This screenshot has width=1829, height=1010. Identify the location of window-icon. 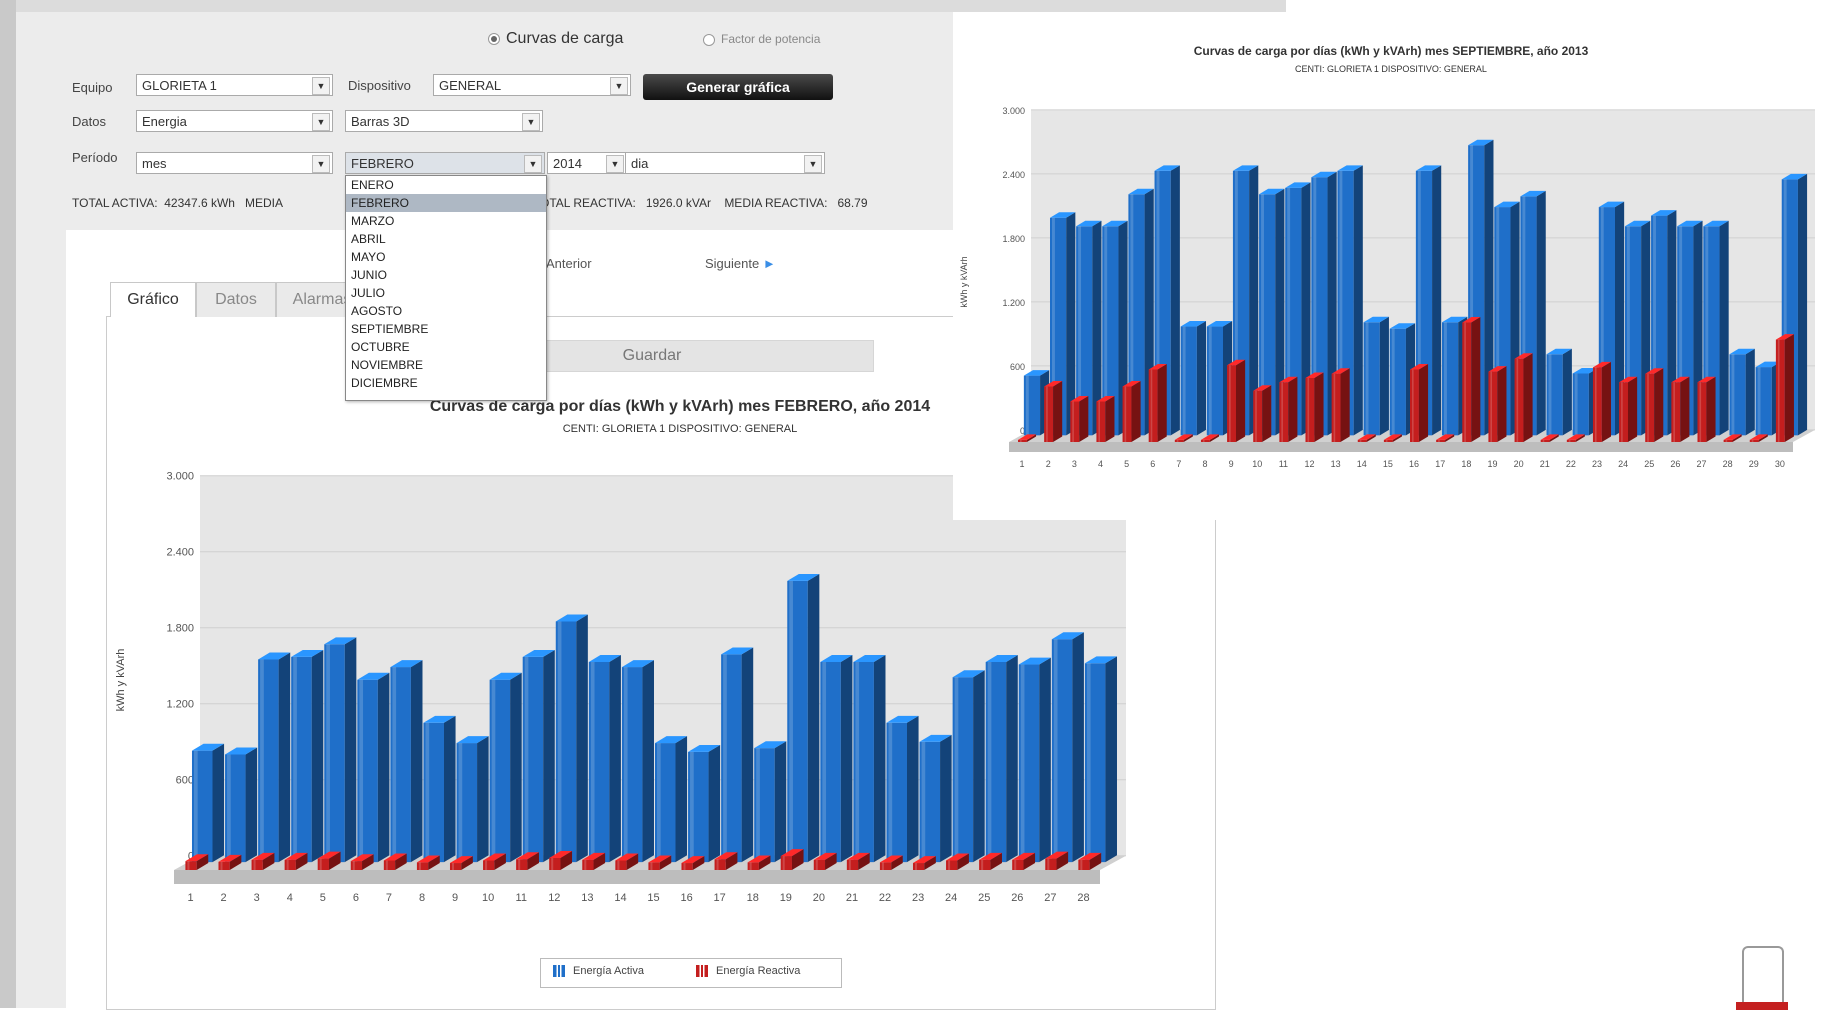
(1762, 978).